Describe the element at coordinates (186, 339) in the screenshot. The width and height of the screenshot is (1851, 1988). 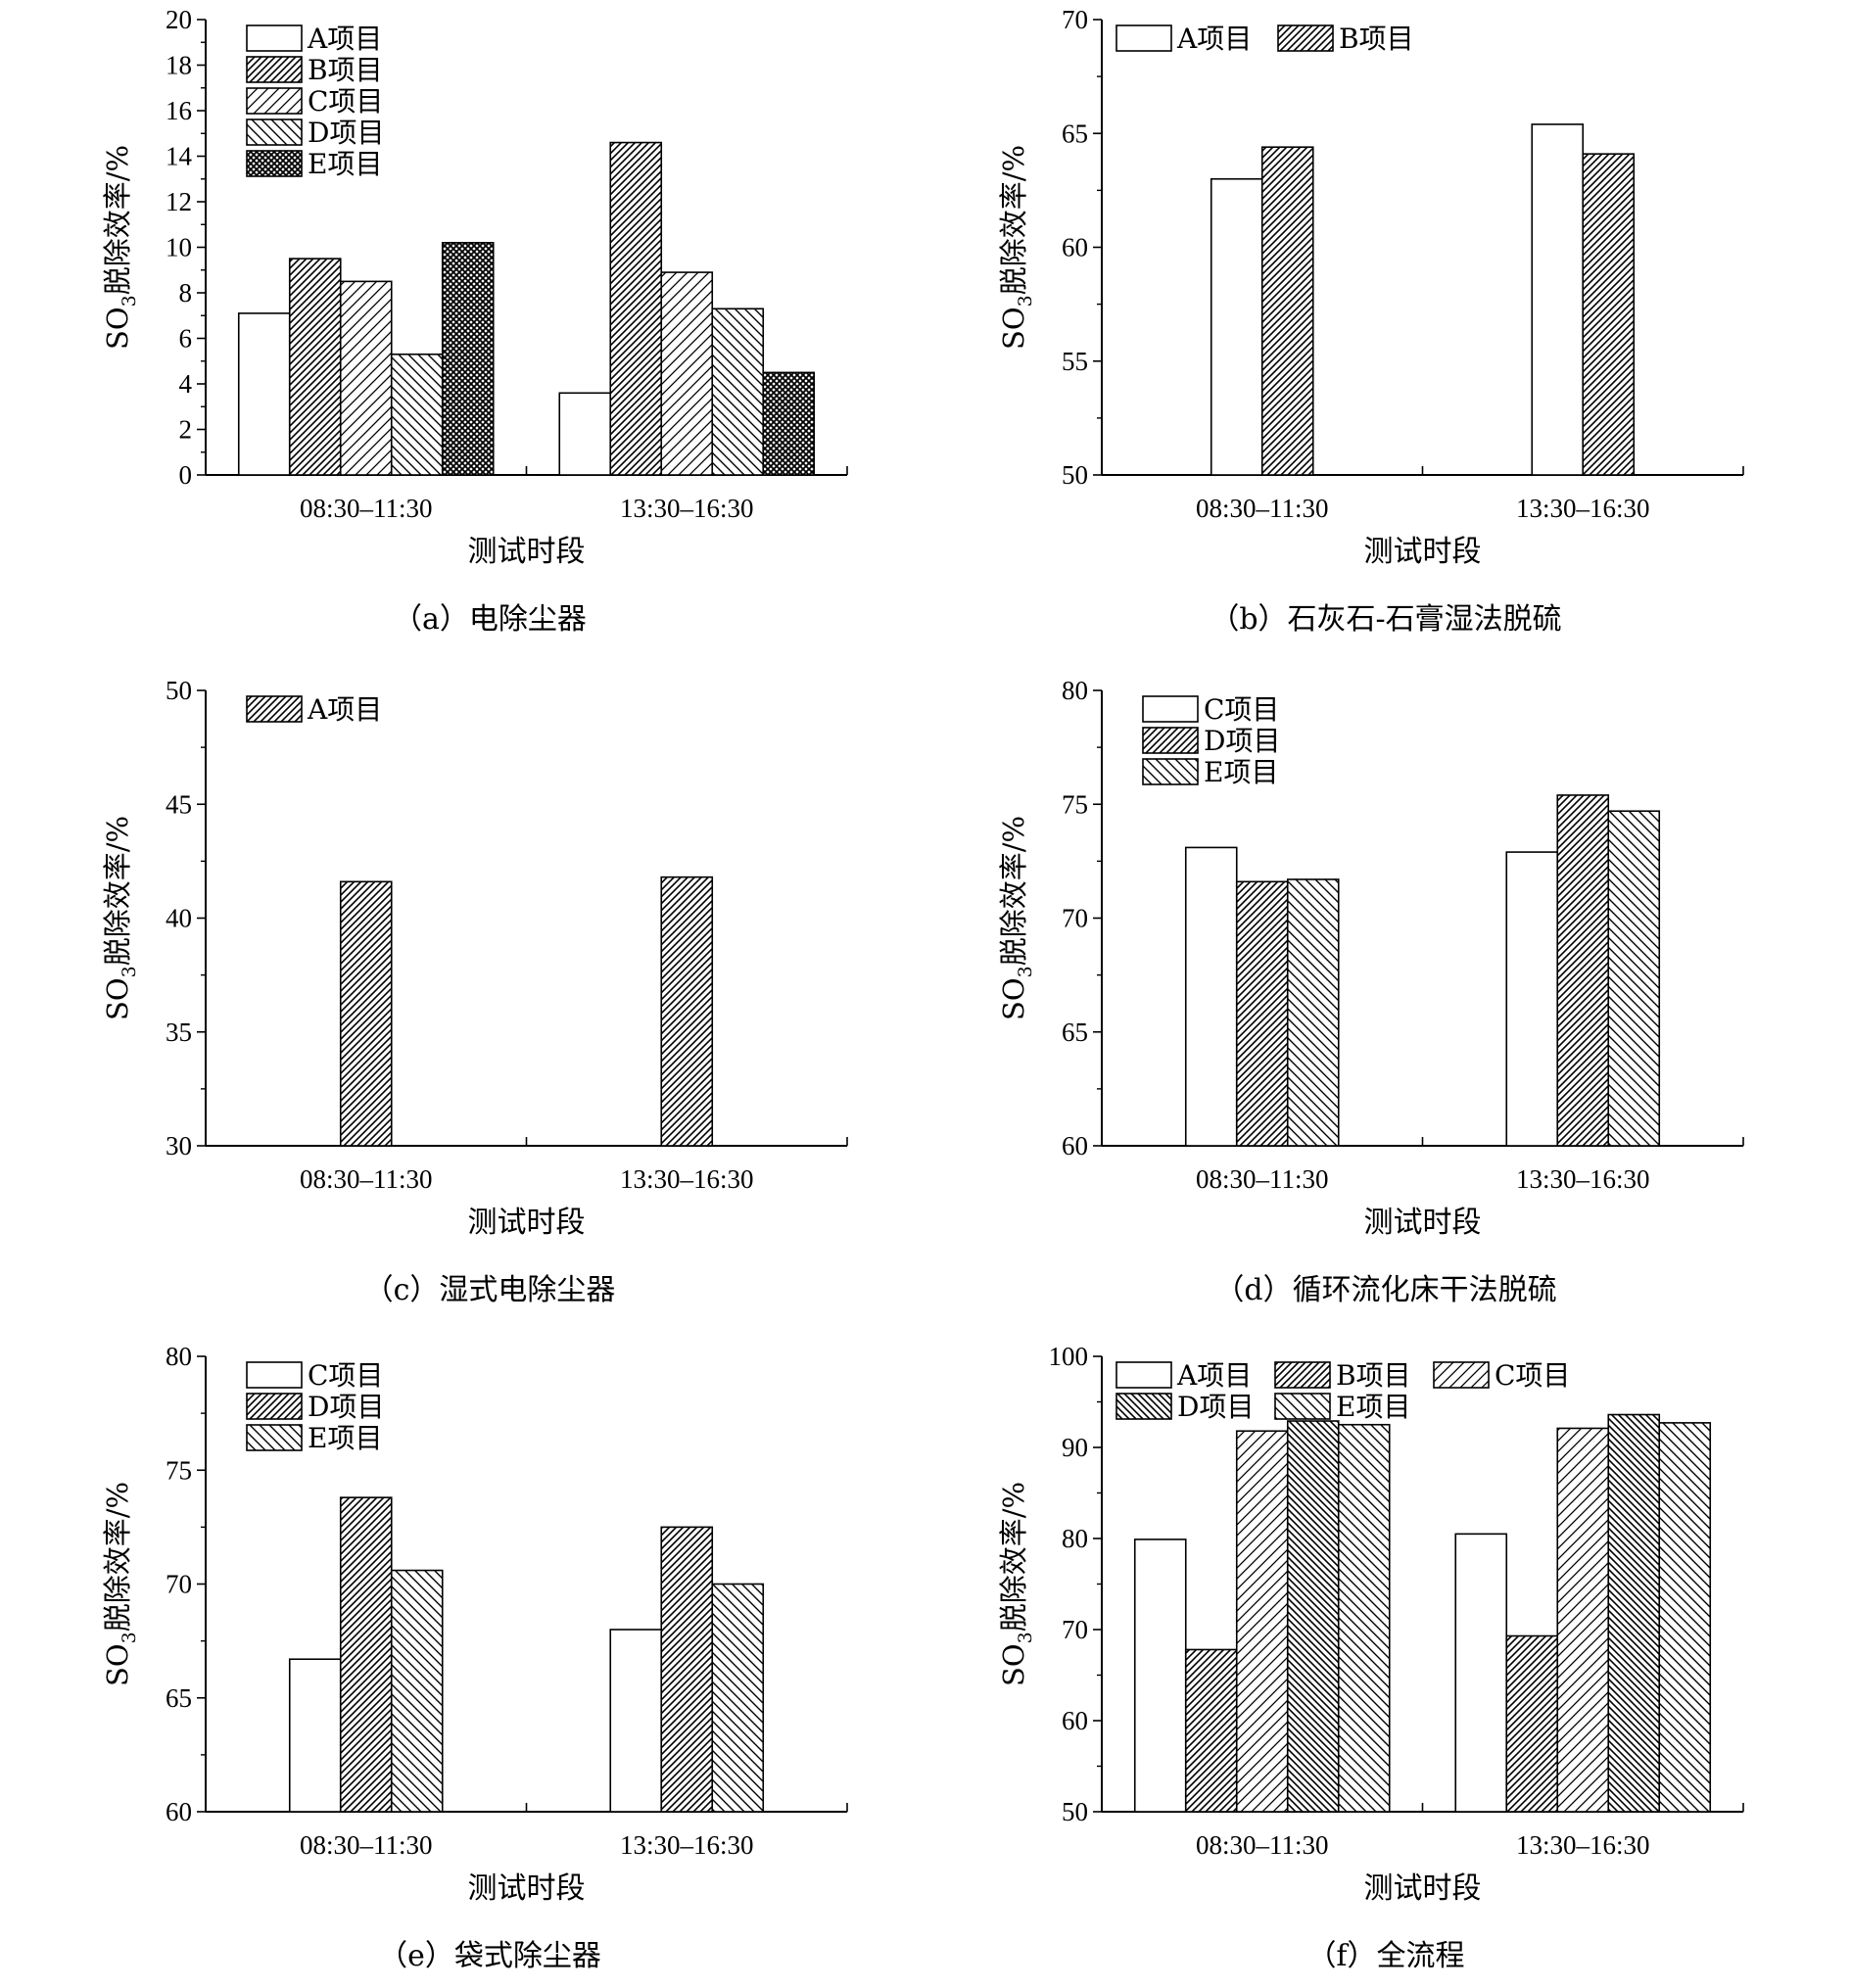
I see `y-tick-label: 6` at that location.